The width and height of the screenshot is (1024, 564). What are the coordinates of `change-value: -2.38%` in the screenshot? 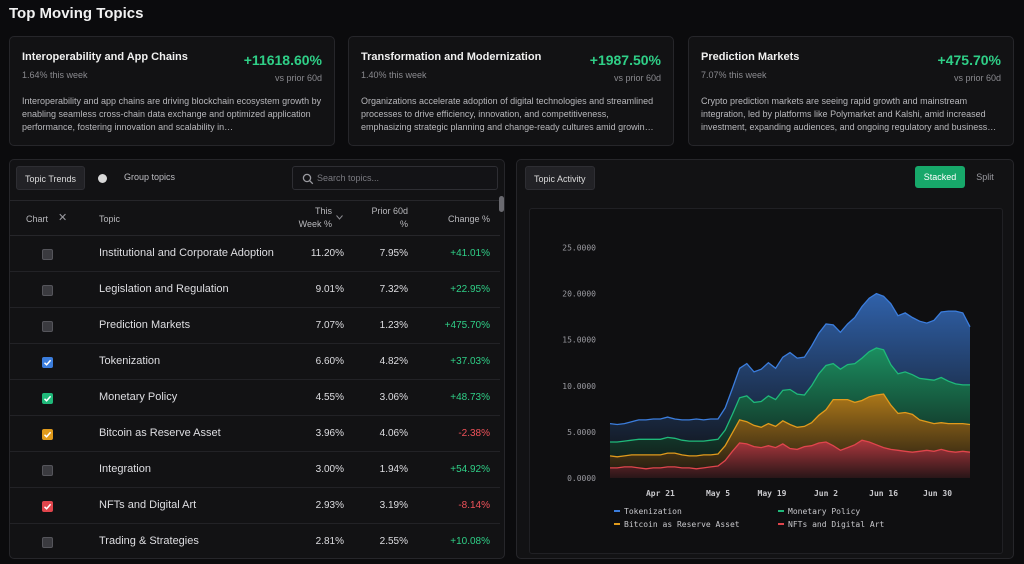 It's located at (474, 433).